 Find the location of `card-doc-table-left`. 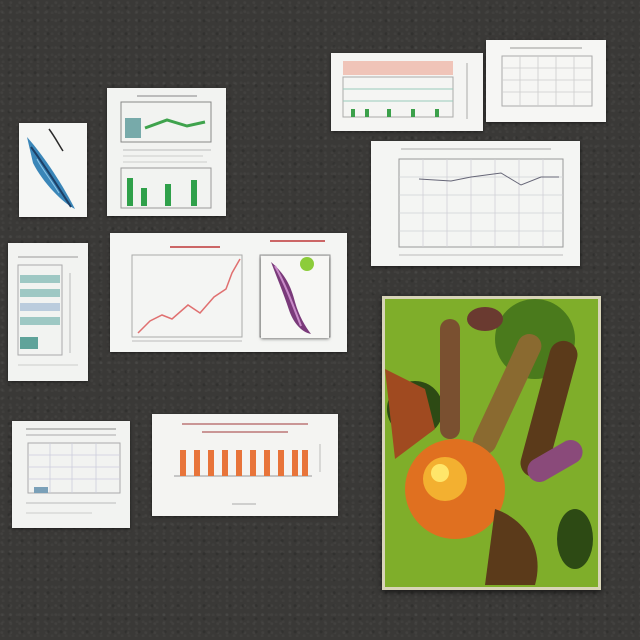

card-doc-table-left is located at coordinates (48, 312).